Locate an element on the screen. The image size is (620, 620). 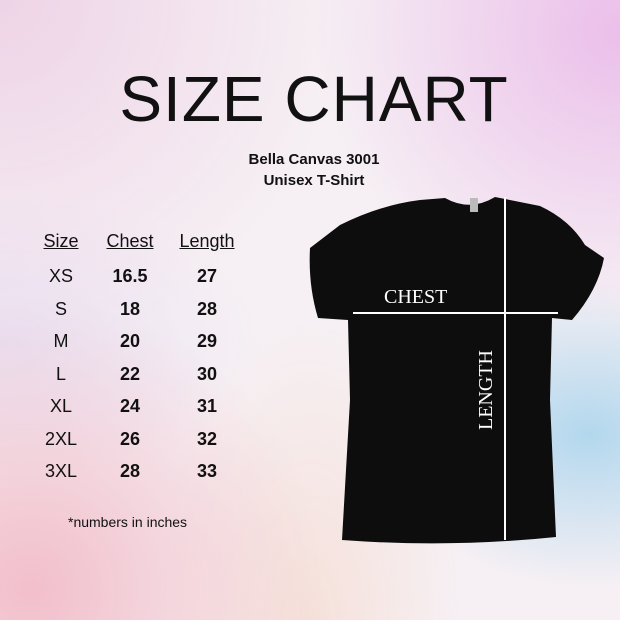
tag is located at coordinates (474, 205).